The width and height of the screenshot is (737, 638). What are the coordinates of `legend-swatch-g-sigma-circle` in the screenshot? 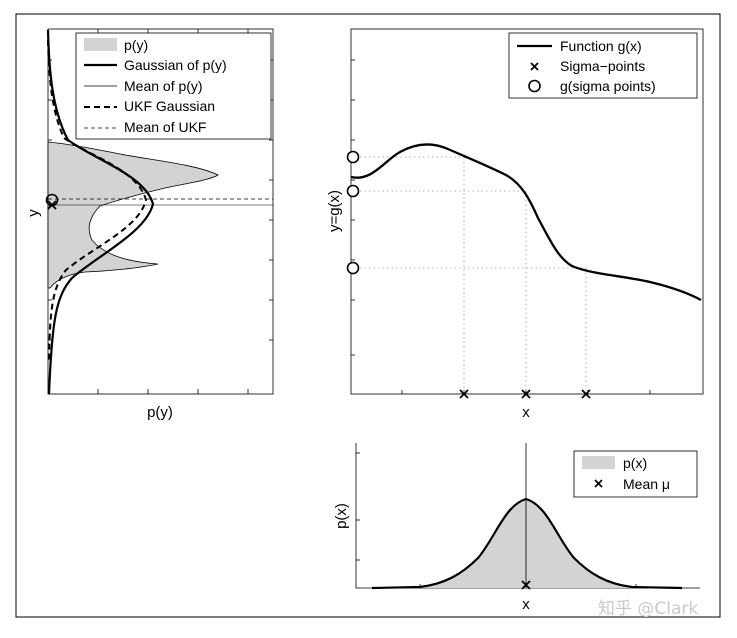 It's located at (534, 86).